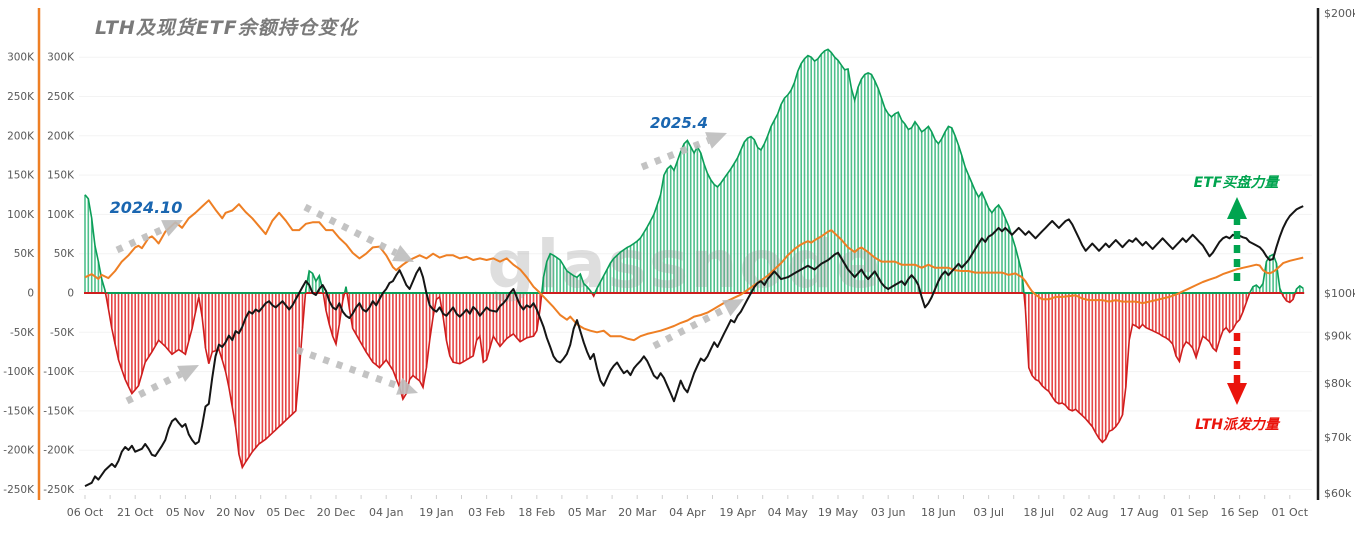  Describe the element at coordinates (838, 512) in the screenshot. I see `svg-text: 19 May` at that location.